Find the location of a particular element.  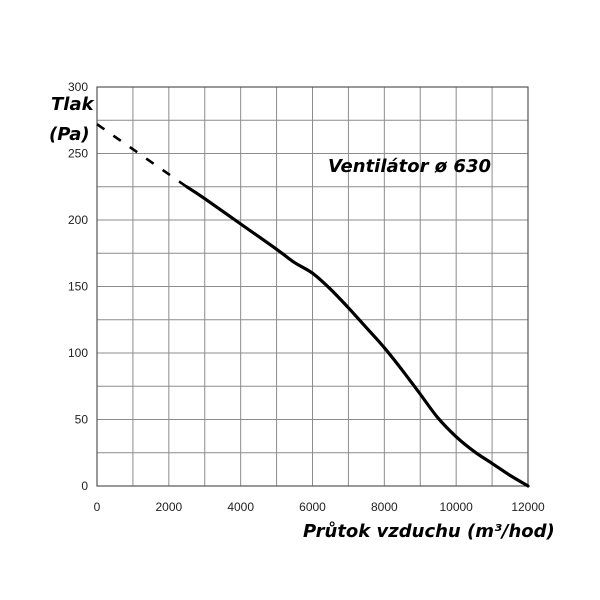

y-axis-label-line1: Tlak is located at coordinates (73, 104).